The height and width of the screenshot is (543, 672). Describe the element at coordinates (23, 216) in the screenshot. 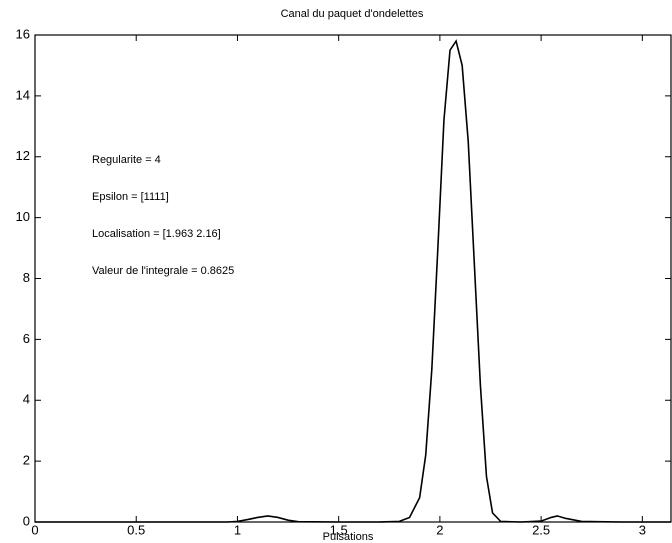

I see `y-tick-label: 10` at that location.